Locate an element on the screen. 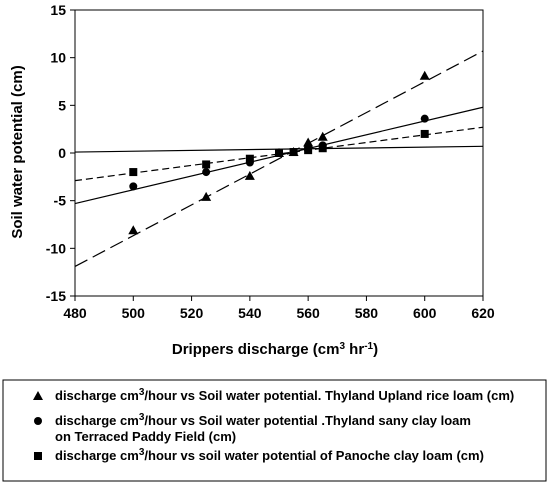  y-tick-label: -15 is located at coordinates (56, 296).